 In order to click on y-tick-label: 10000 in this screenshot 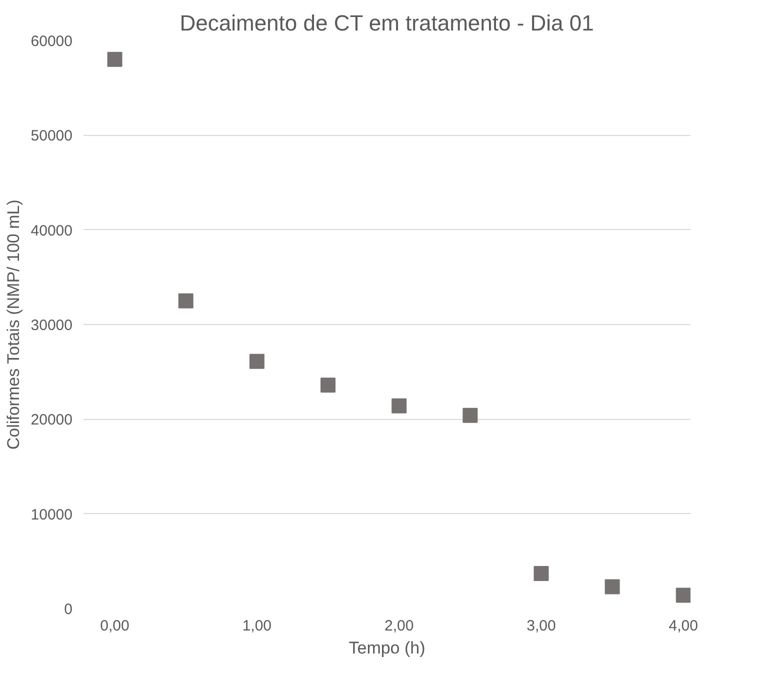, I will do `click(51, 515)`.